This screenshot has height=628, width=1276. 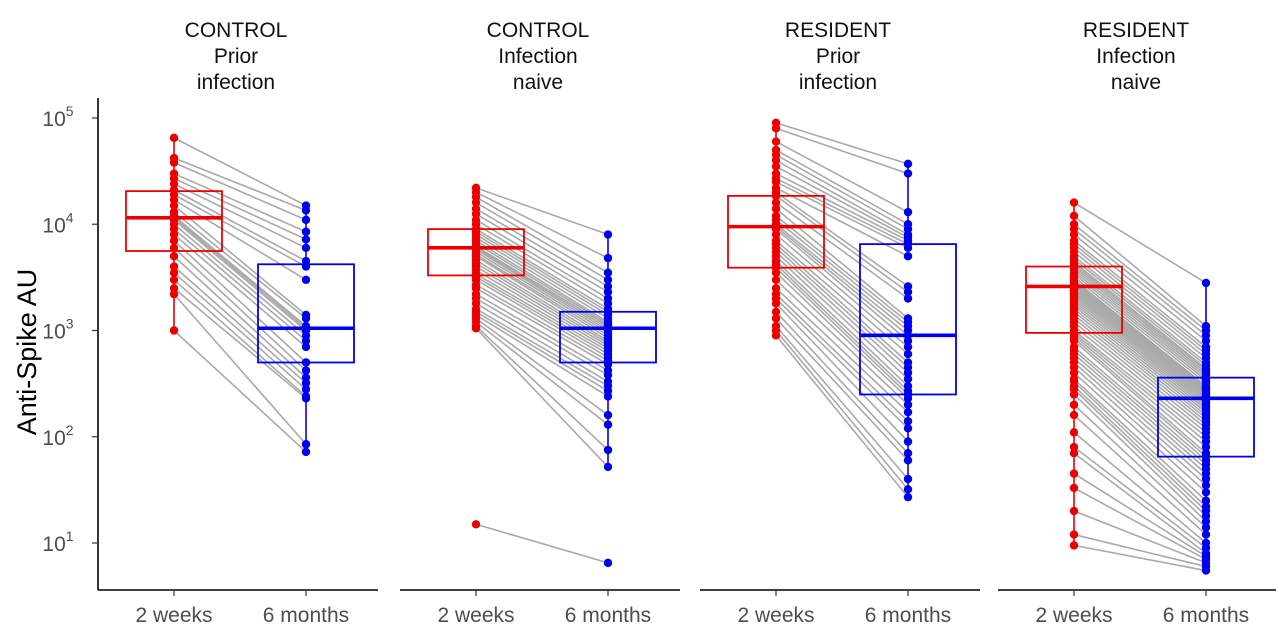 What do you see at coordinates (538, 82) in the screenshot?
I see `panel-title-line: naive` at bounding box center [538, 82].